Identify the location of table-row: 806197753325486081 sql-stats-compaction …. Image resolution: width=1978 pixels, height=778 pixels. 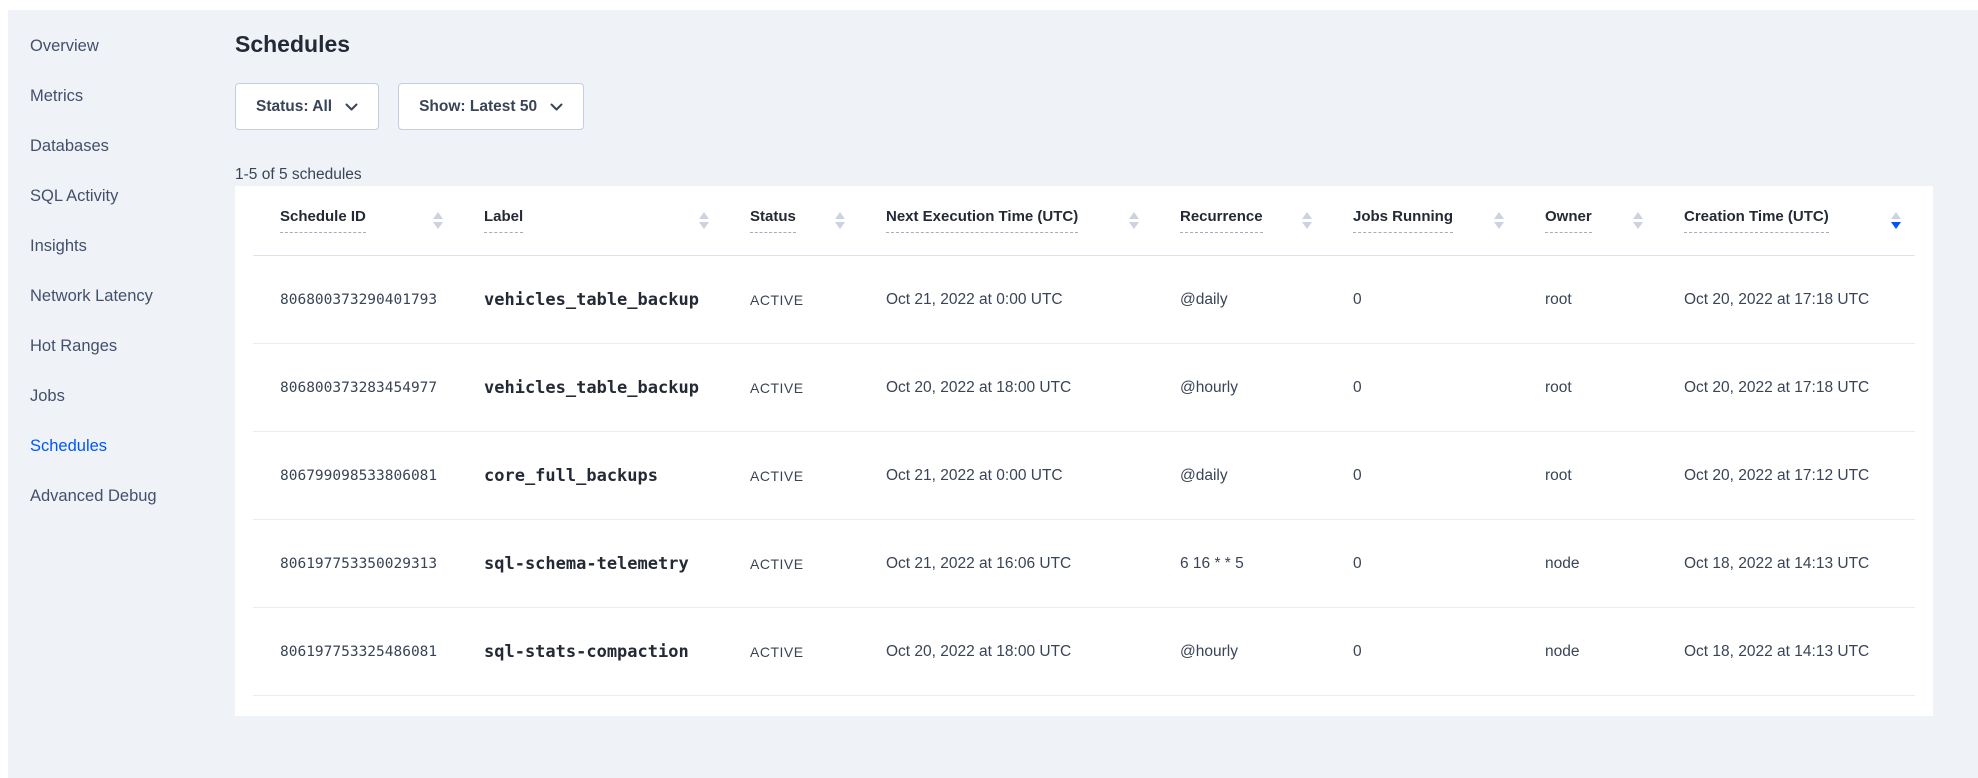
(1084, 652).